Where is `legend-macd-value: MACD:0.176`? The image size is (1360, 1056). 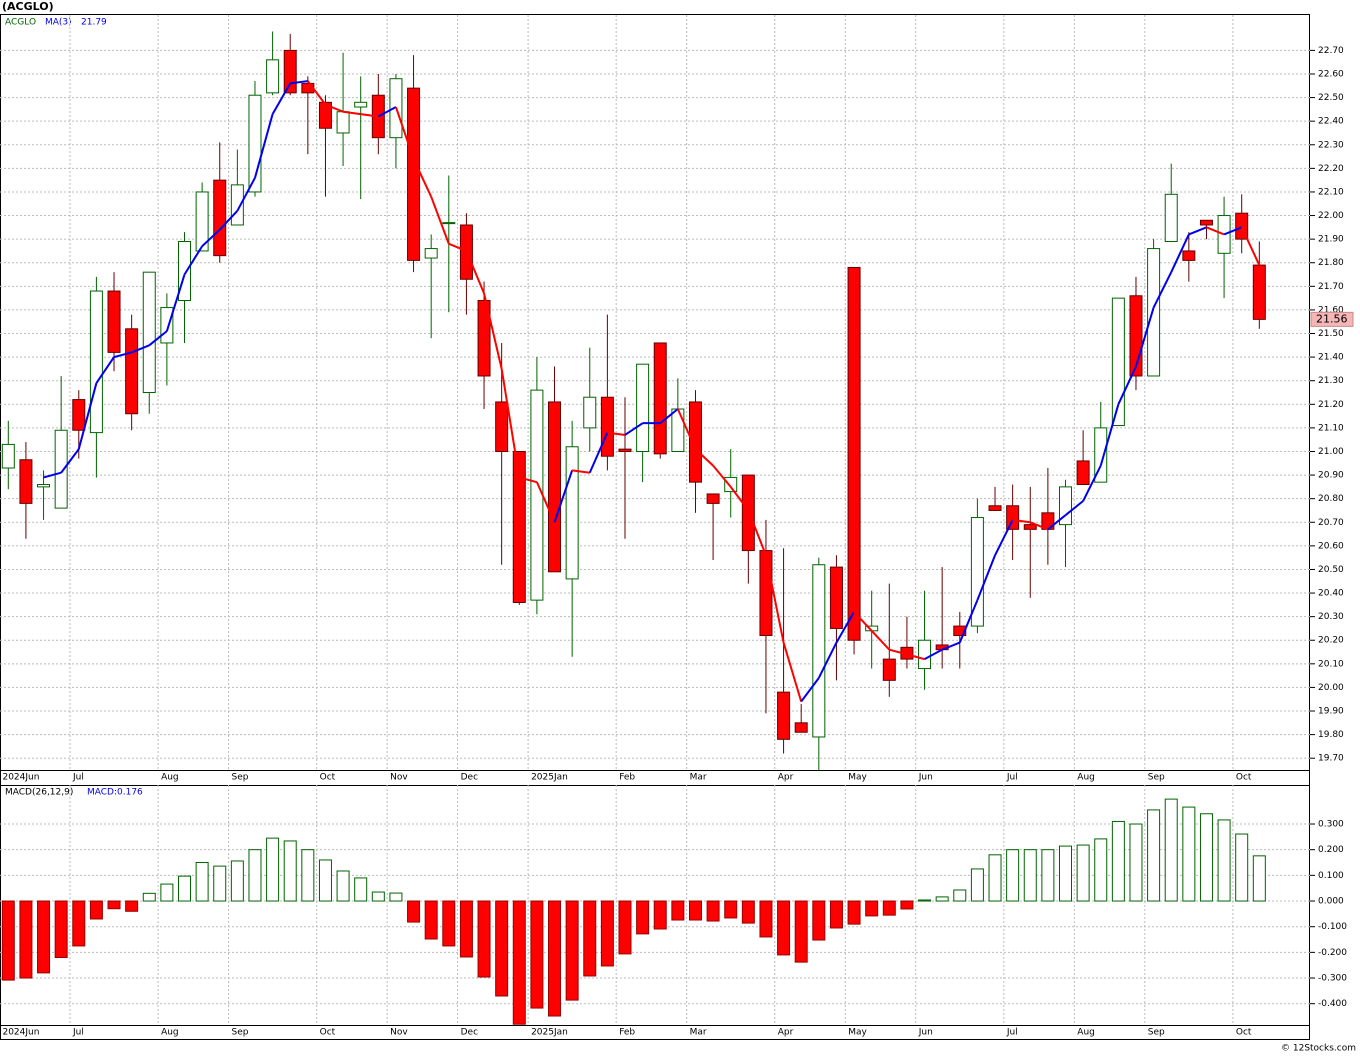
legend-macd-value: MACD:0.176 is located at coordinates (115, 793).